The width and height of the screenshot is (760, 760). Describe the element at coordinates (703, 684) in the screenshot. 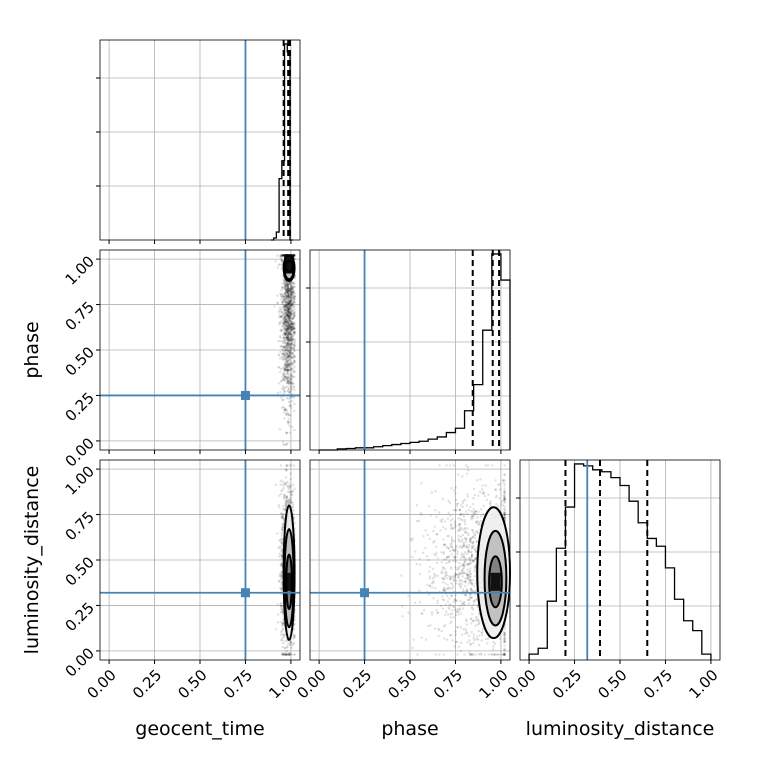

I see `x-tick-label: 1.00` at that location.